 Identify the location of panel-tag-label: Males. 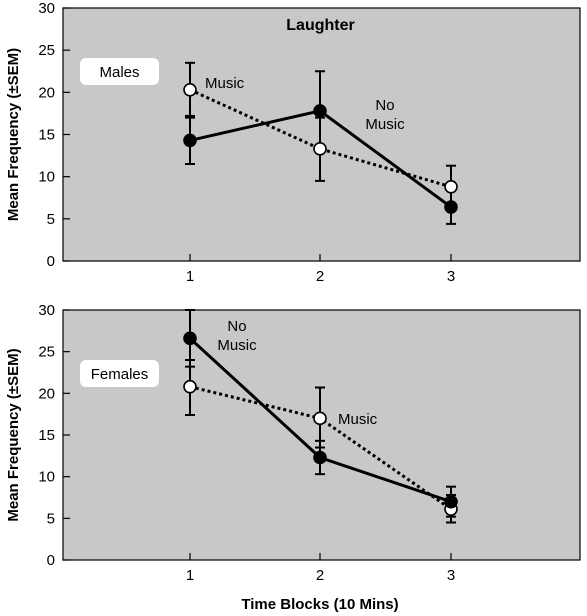
(119, 72).